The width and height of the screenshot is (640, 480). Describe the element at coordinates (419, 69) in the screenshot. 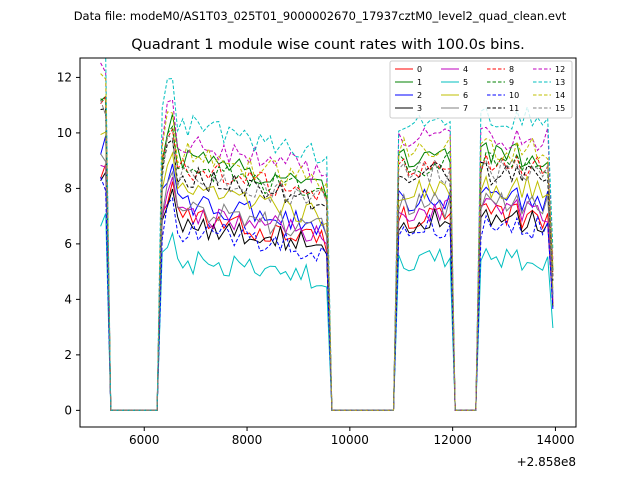

I see `legend-label-0: 0` at that location.